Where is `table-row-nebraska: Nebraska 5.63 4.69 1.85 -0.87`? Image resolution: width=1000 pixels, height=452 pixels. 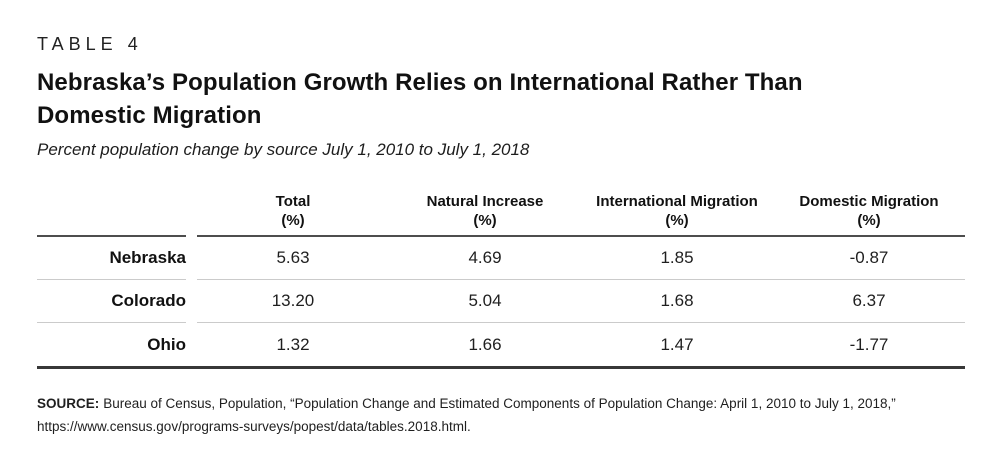 table-row-nebraska: Nebraska 5.63 4.69 1.85 -0.87 is located at coordinates (501, 258).